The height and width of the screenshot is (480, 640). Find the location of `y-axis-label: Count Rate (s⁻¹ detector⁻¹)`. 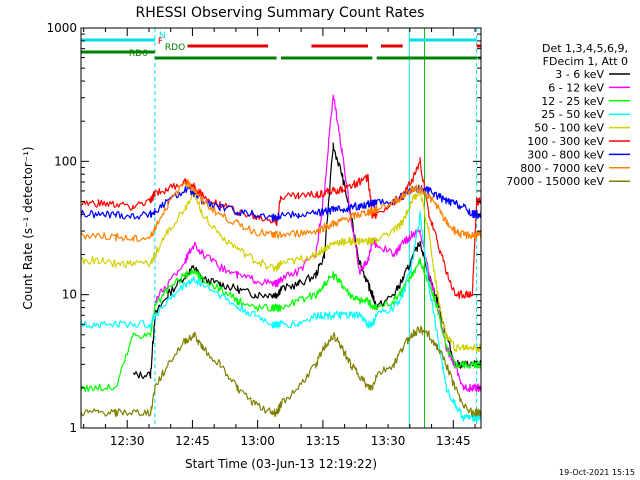

y-axis-label: Count Rate (s⁻¹ detector⁻¹) is located at coordinates (28, 227).